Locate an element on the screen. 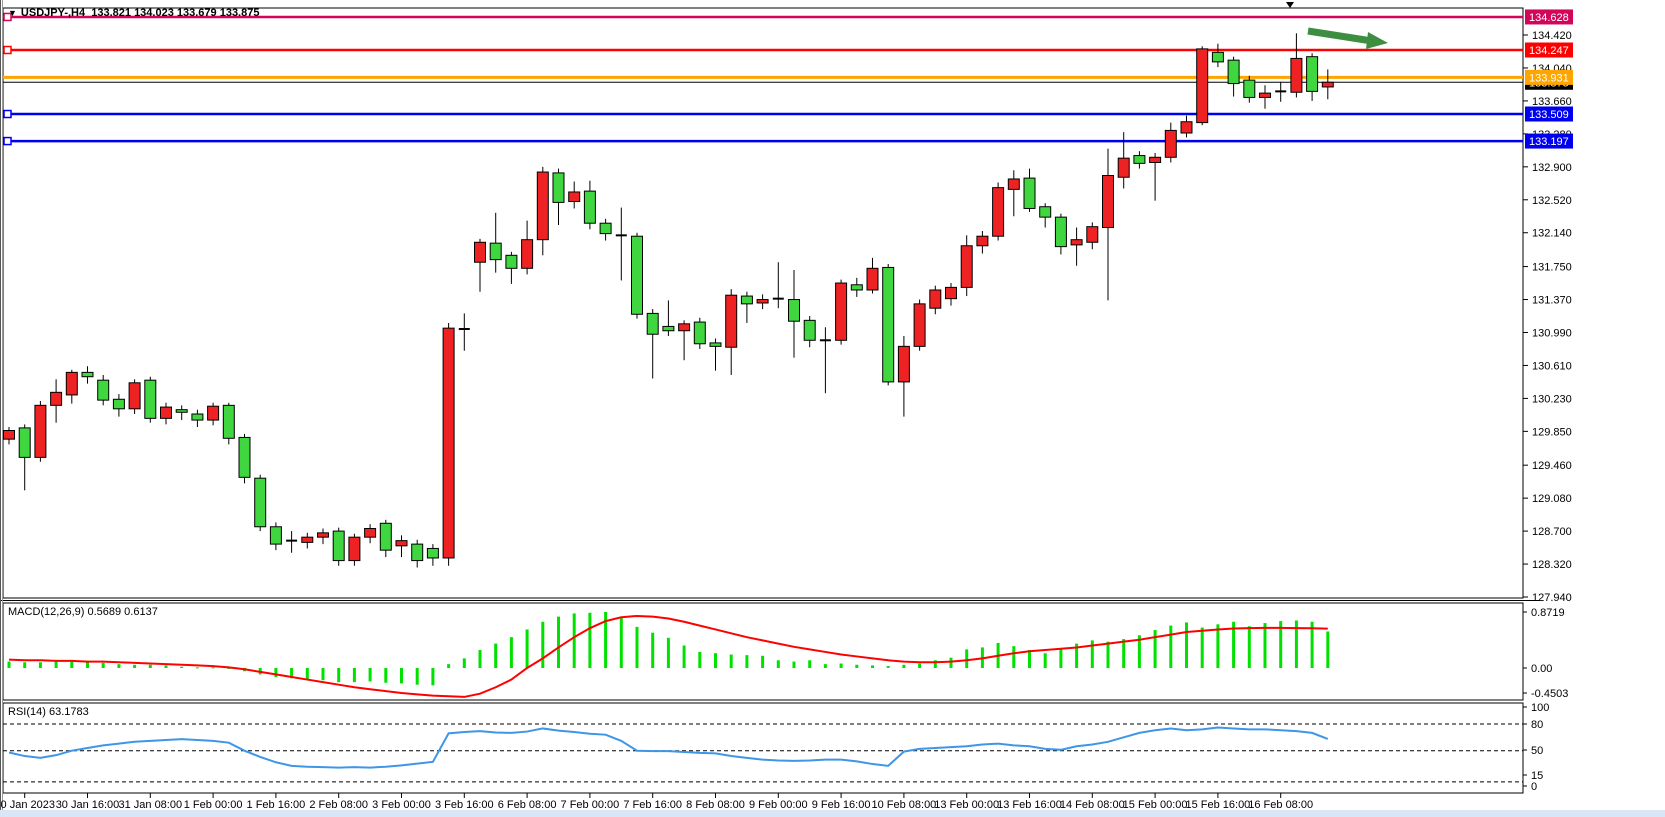 This screenshot has width=1665, height=817. time-tick-label: 9 Feb 00:00 is located at coordinates (778, 805).